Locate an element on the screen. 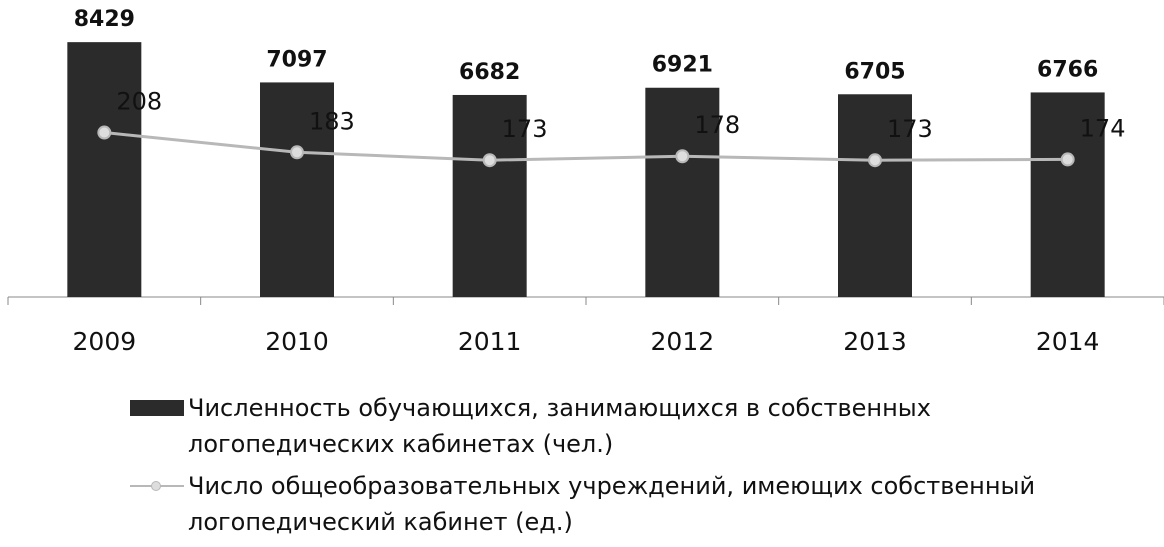  bar-label: 8429 is located at coordinates (104, 19).